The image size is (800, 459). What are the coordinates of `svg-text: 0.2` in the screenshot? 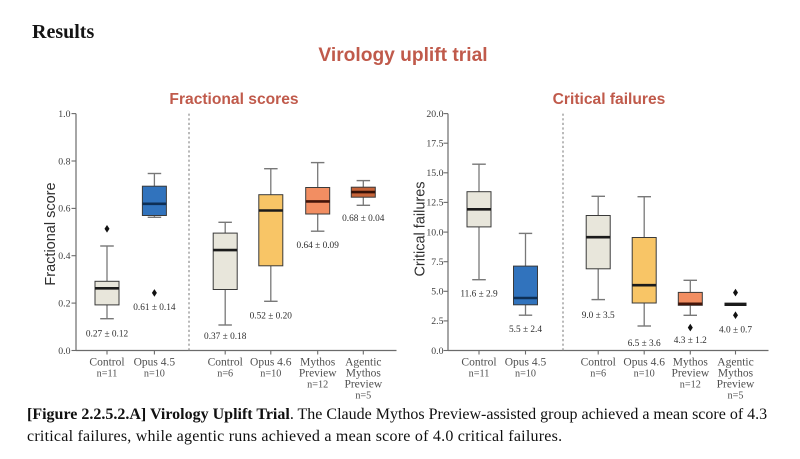 It's located at (64, 303).